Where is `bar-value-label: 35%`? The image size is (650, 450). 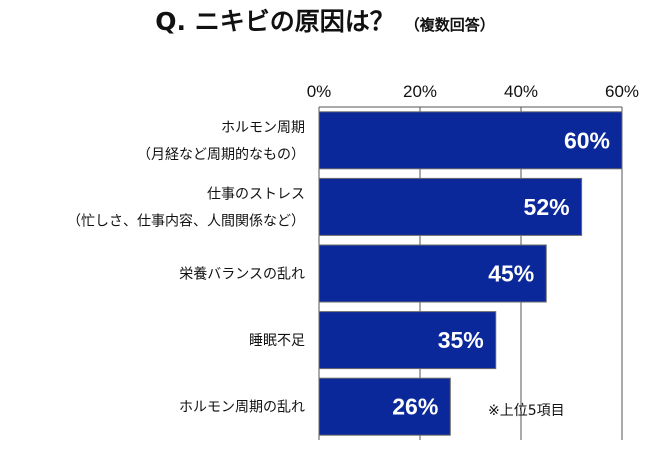 bar-value-label: 35% is located at coordinates (461, 340).